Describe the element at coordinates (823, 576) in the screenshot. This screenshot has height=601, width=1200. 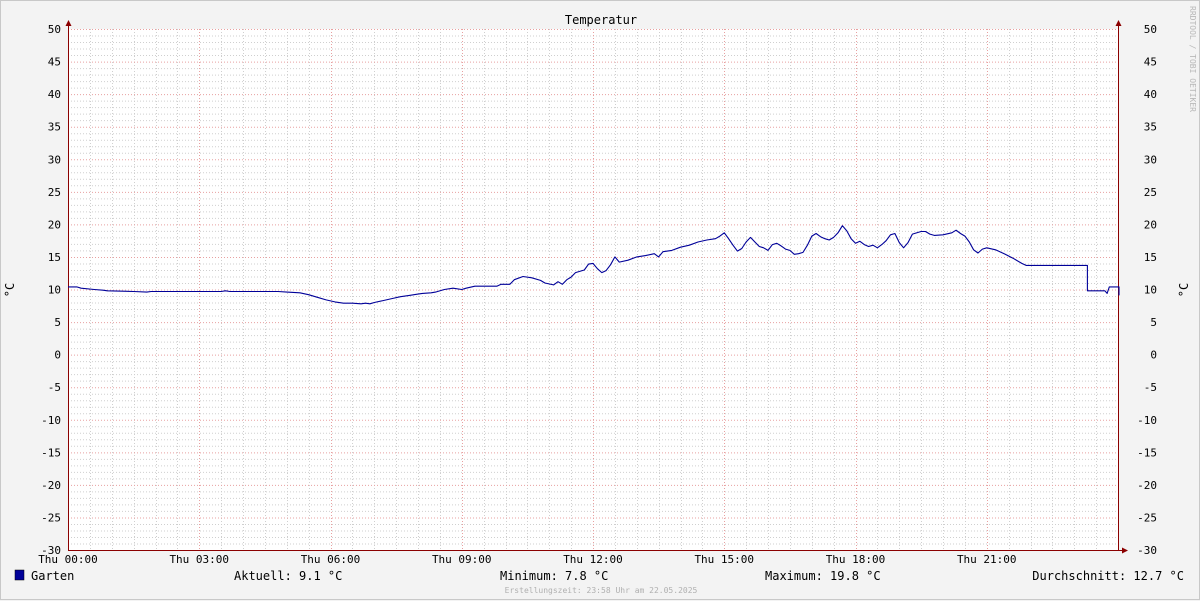
I see `legend-maximum: Maximum: 19.8 °C` at that location.